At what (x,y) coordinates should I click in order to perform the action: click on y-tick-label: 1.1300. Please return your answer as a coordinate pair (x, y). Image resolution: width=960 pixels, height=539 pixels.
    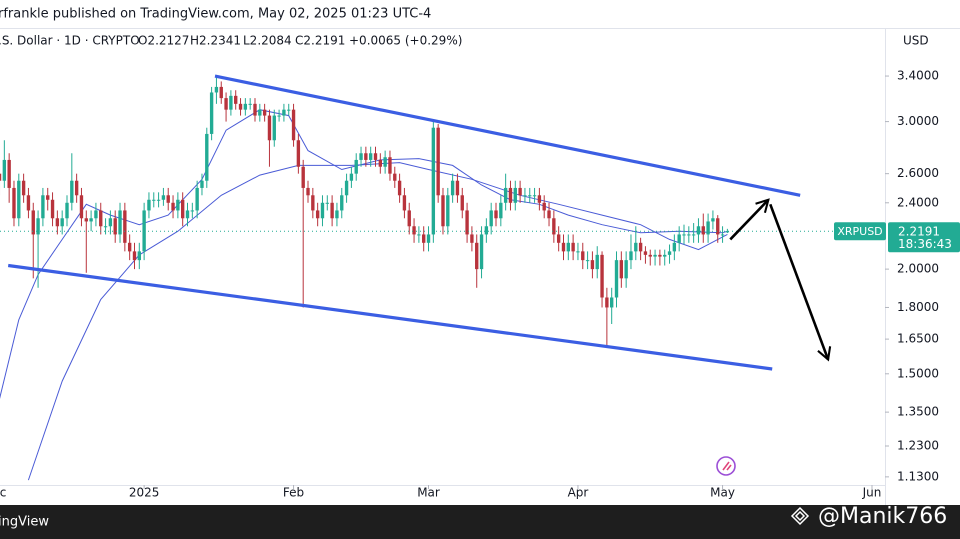
    Looking at the image, I should click on (918, 476).